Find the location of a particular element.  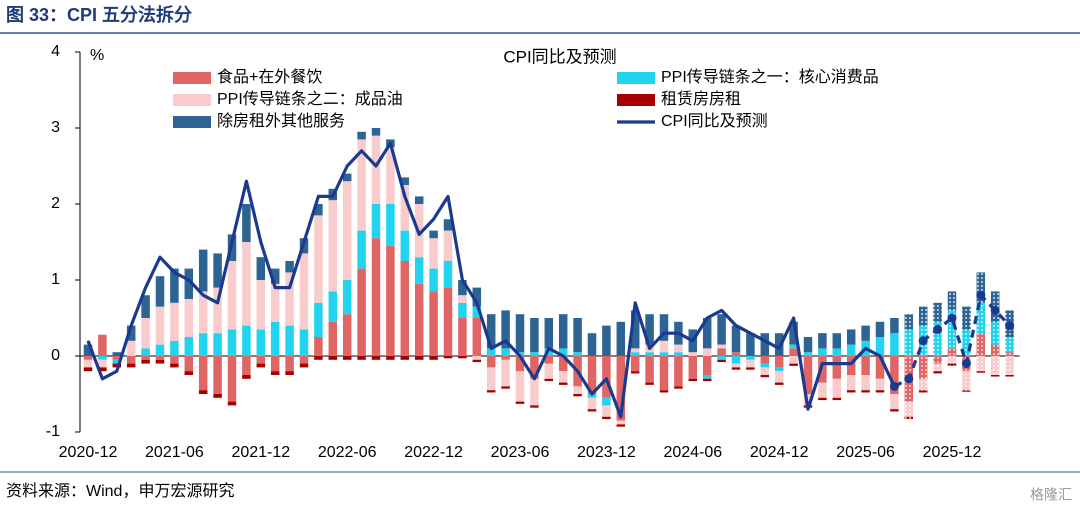

x-tick-label: 2025-12 is located at coordinates (952, 452).